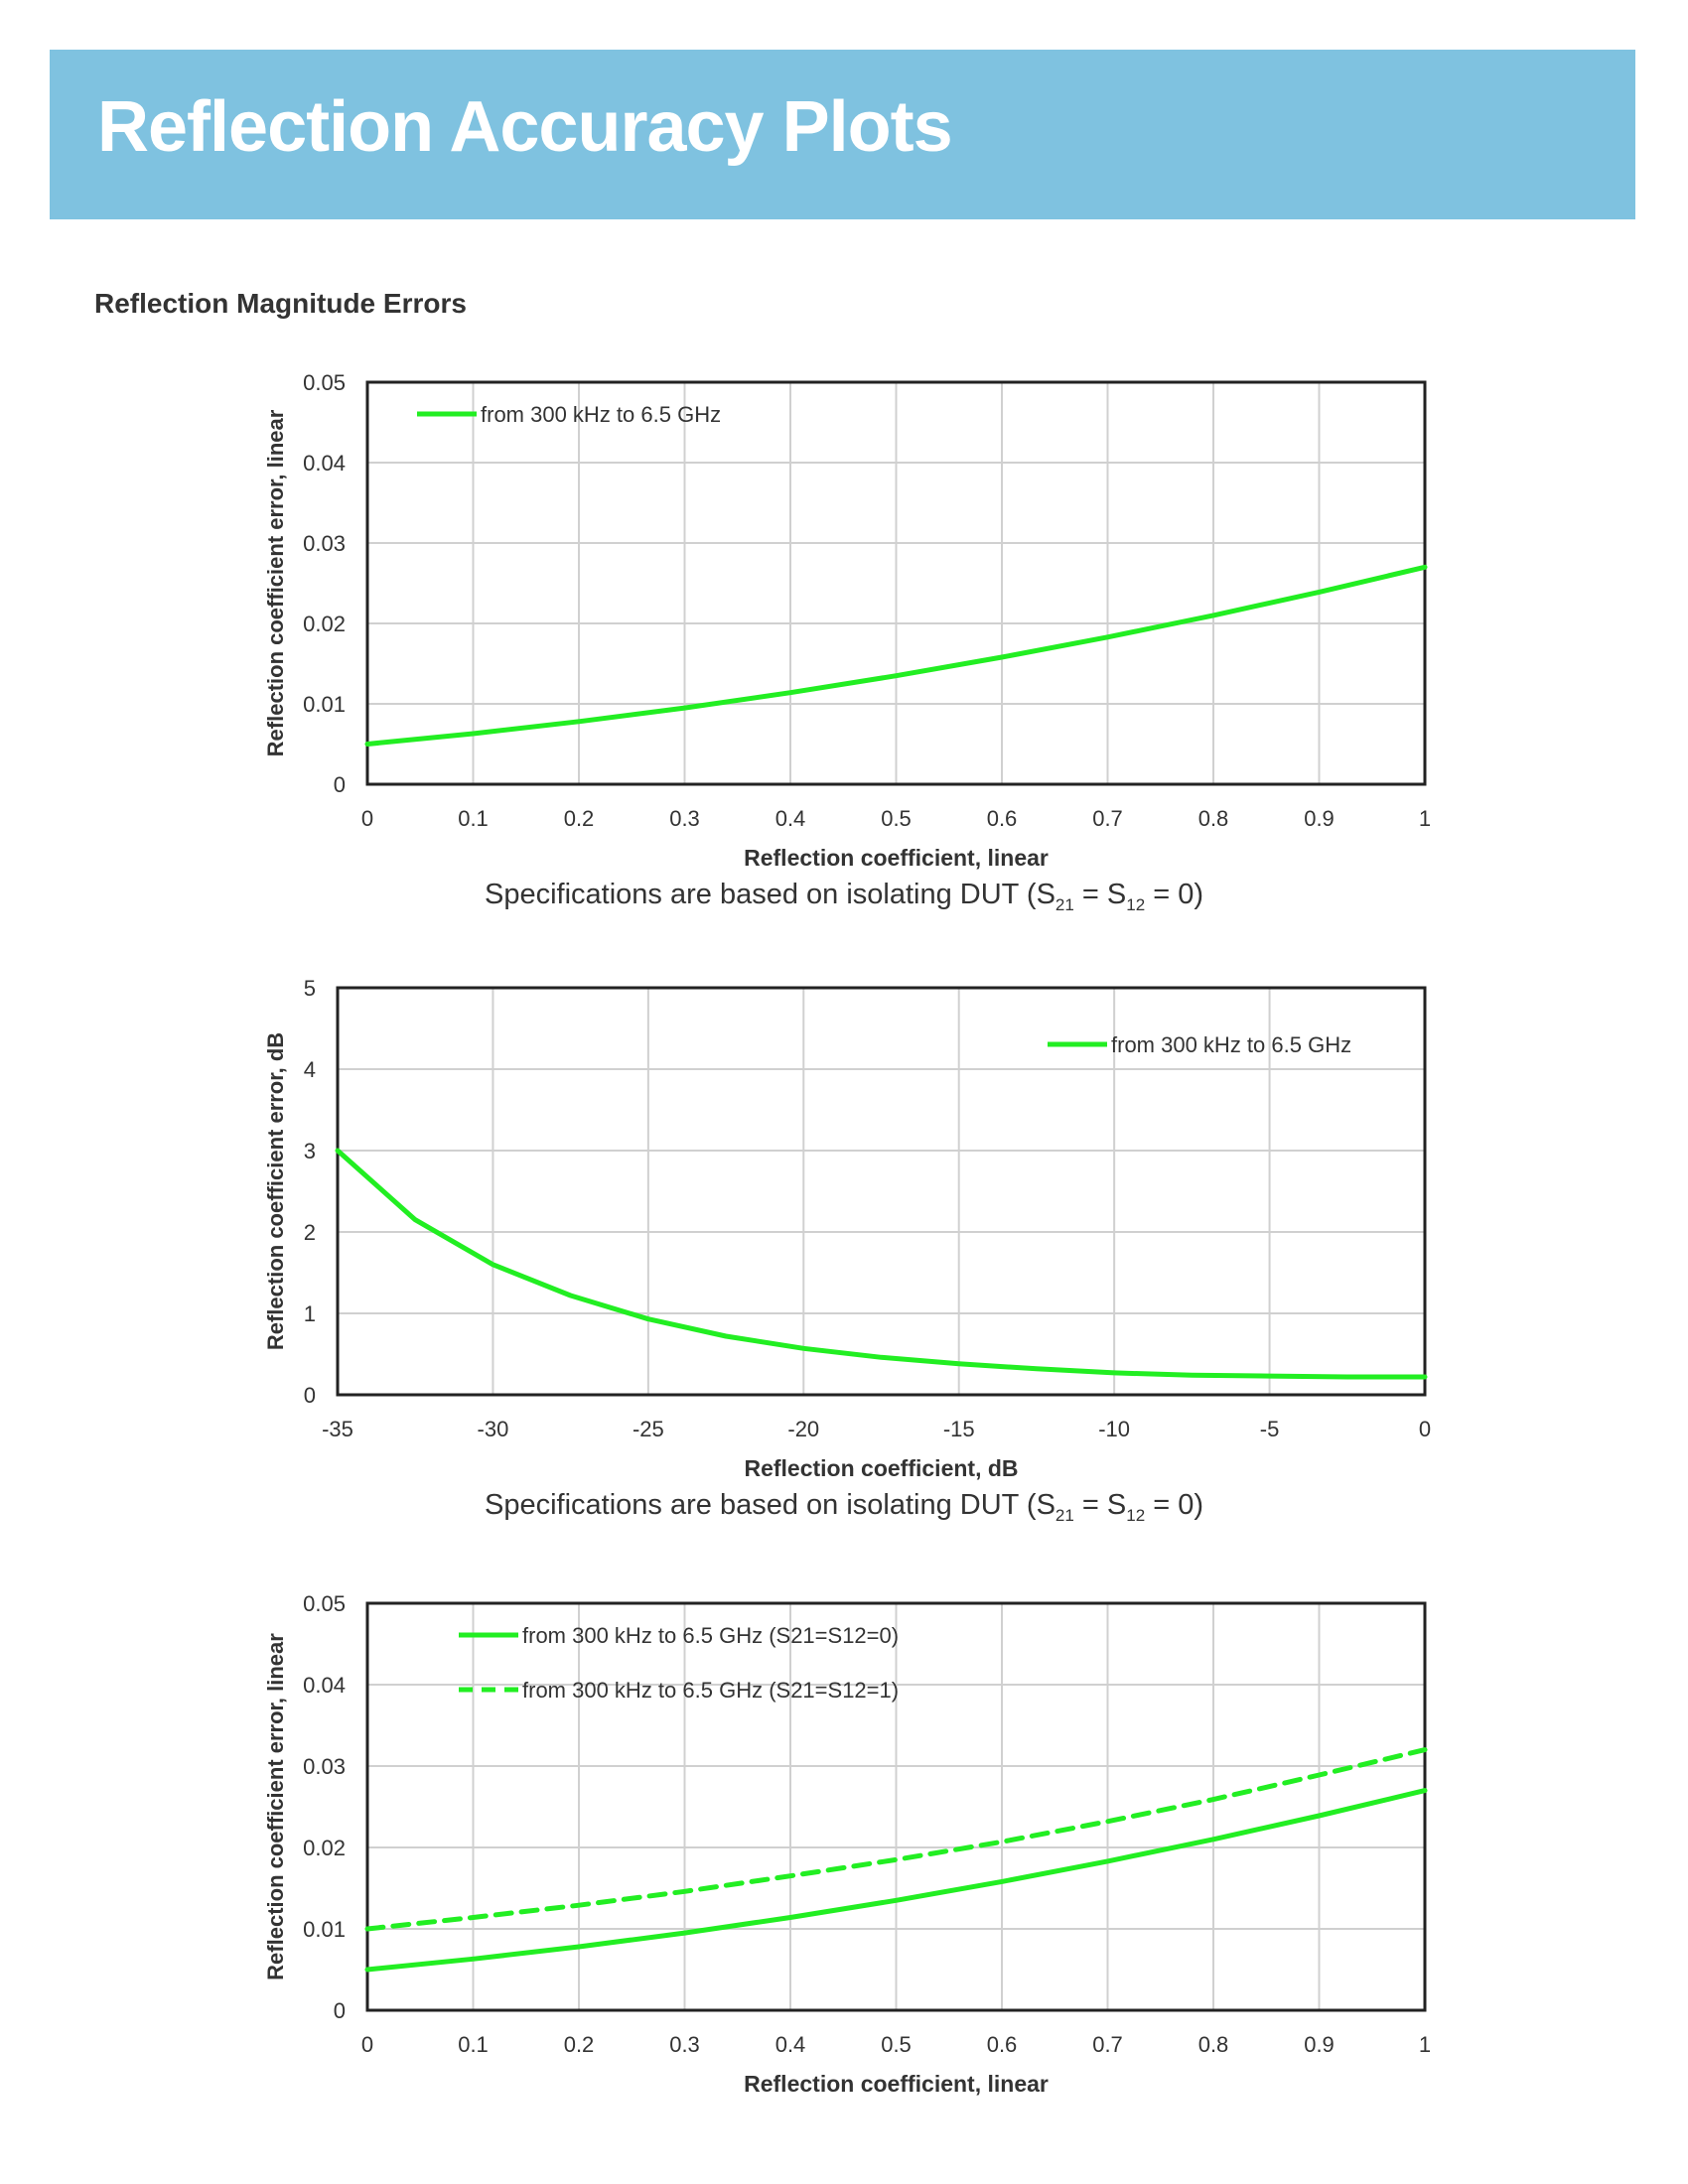  Describe the element at coordinates (493, 1429) in the screenshot. I see `x-tick-label: -30` at that location.